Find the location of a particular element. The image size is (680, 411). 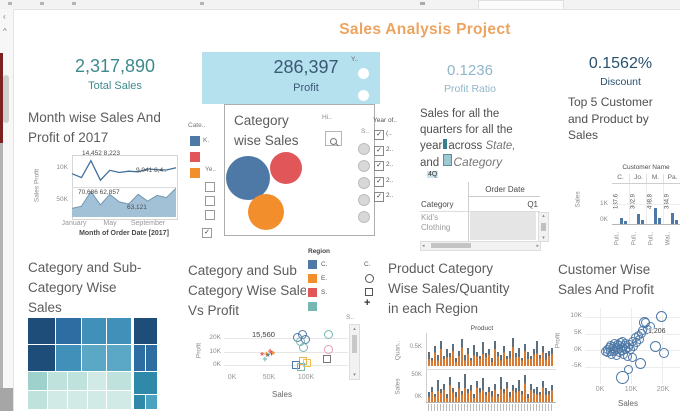

scroll-down-icon: ▾ is located at coordinates (543, 238).